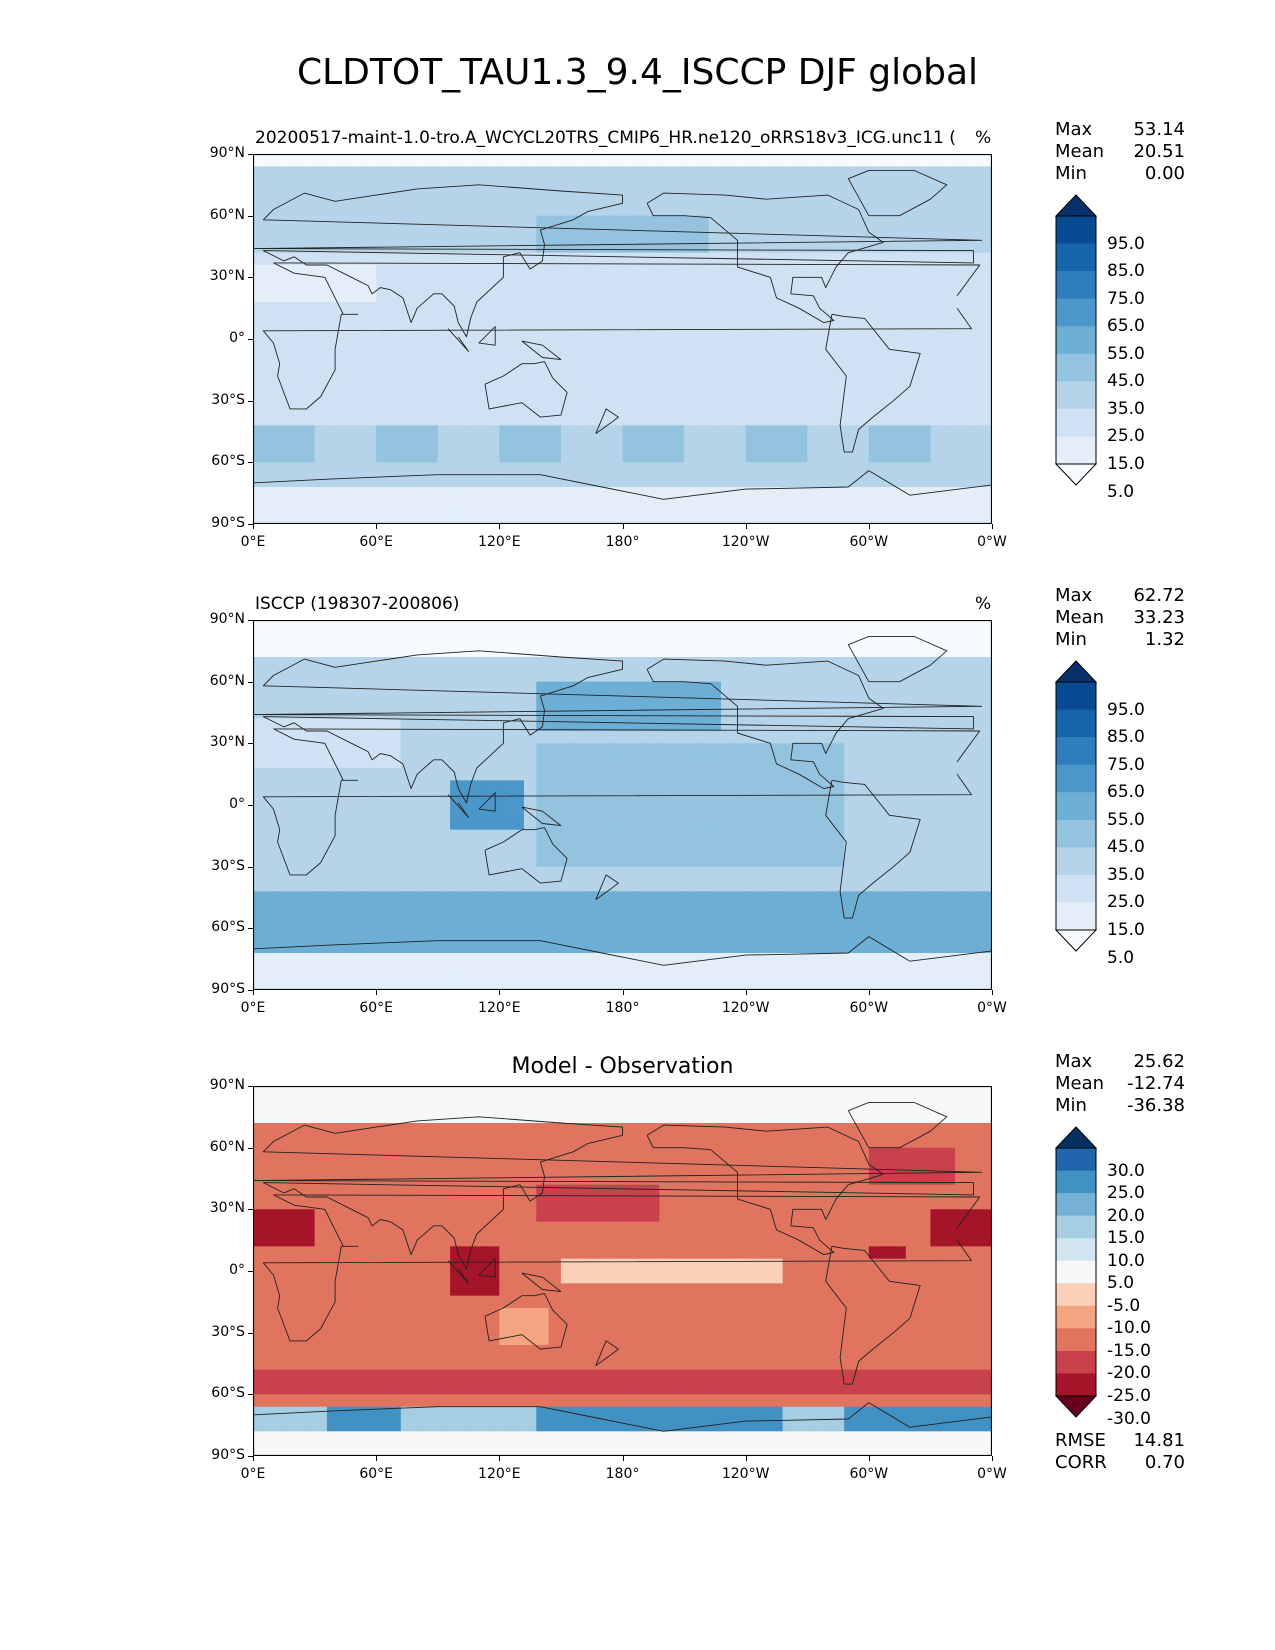  What do you see at coordinates (1129, 1373) in the screenshot?
I see `colorbar-tick-label: -20.0` at bounding box center [1129, 1373].